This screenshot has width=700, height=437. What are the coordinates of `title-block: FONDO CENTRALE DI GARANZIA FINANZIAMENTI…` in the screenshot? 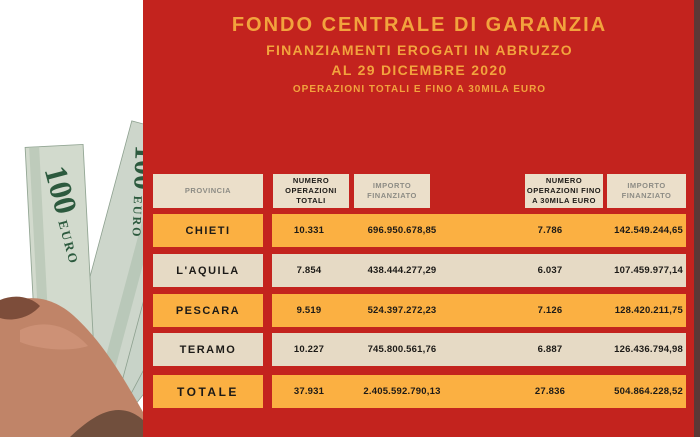 It's located at (419, 55).